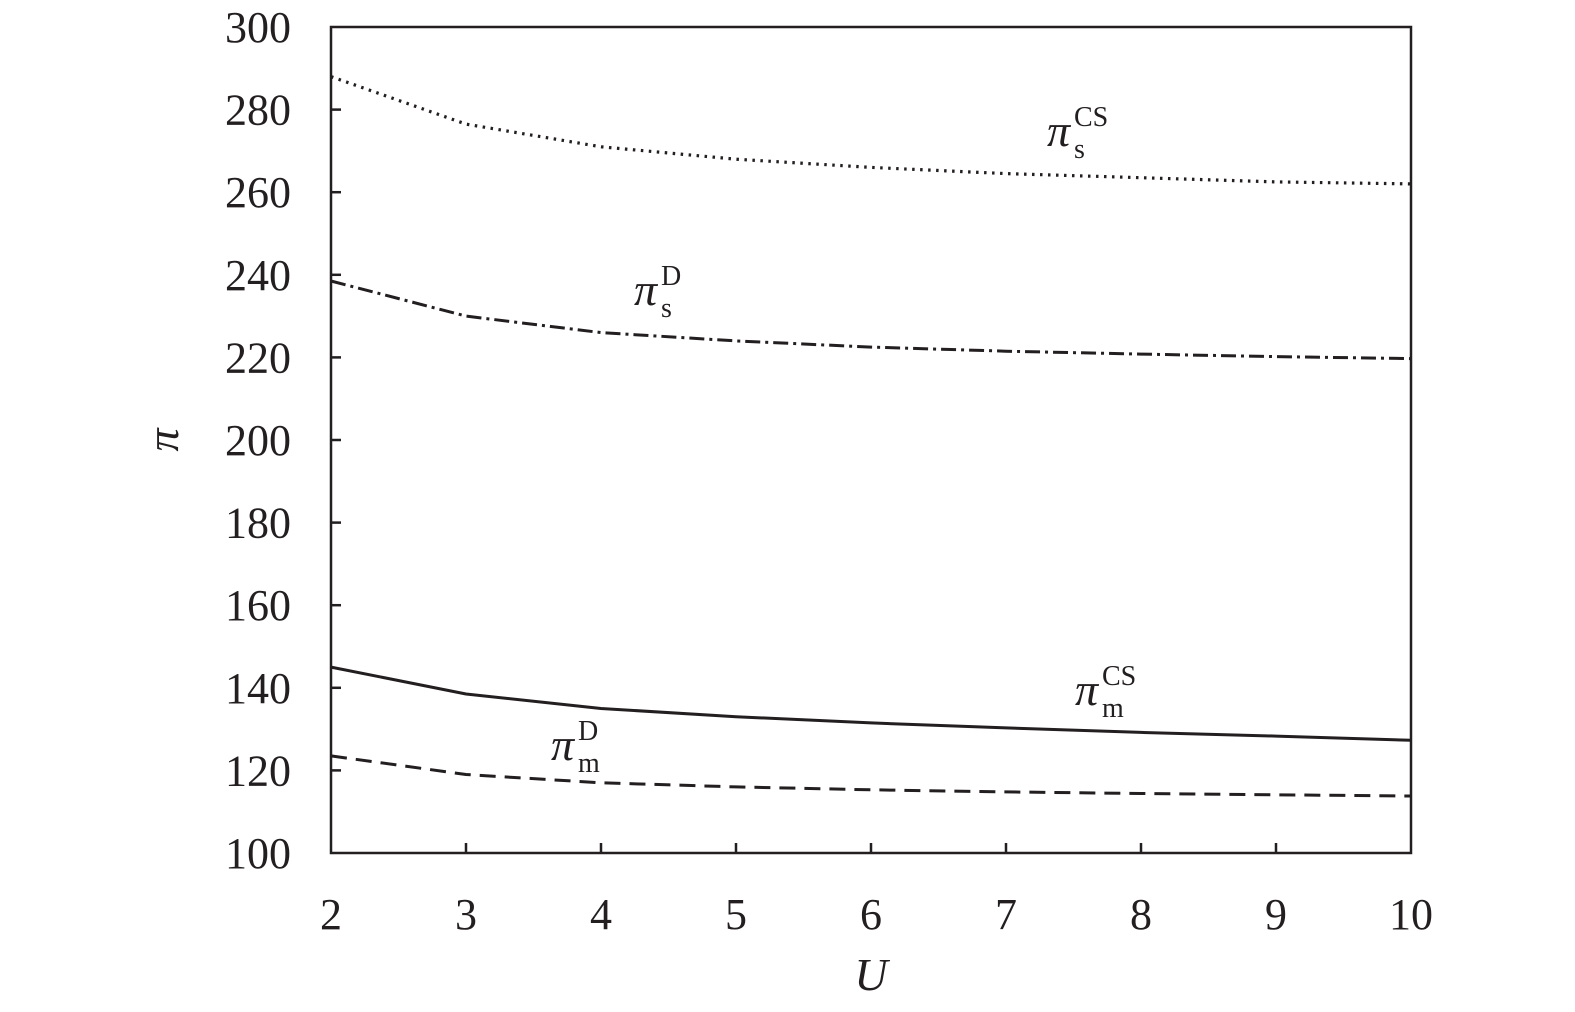 This screenshot has height=1012, width=1575. I want to click on series-label-3: π Dm, so click(575, 747).